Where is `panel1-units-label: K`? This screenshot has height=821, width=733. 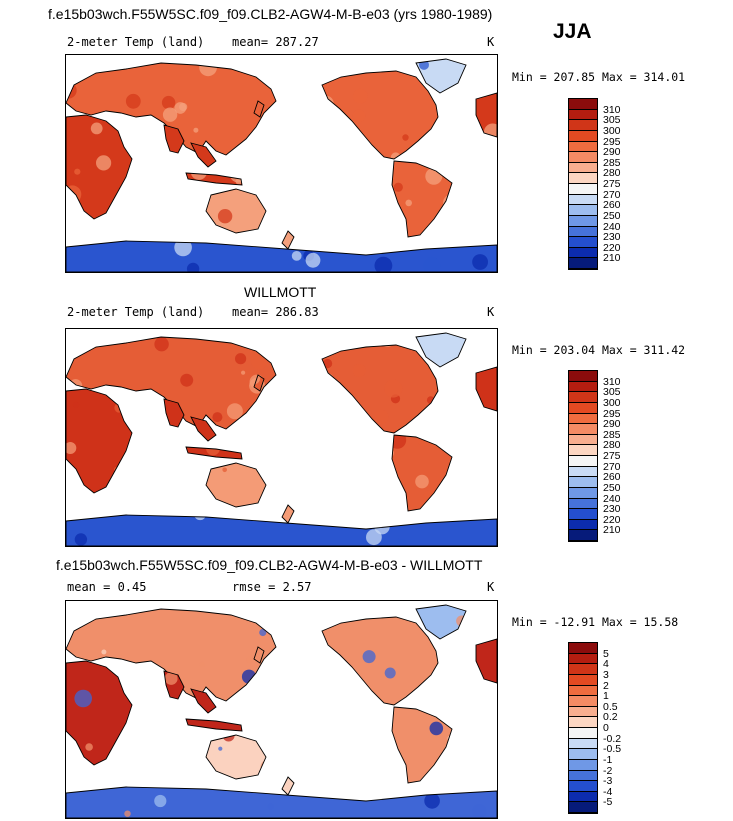 panel1-units-label: K is located at coordinates (491, 42).